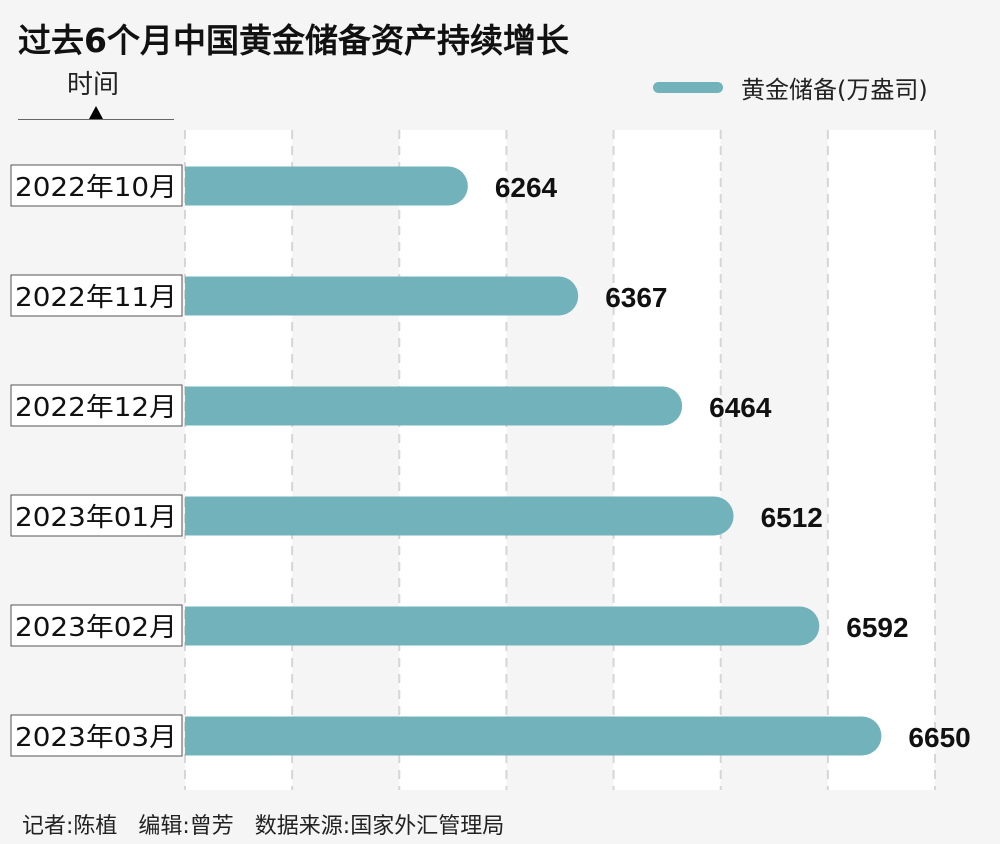 Image resolution: width=1000 pixels, height=844 pixels. Describe the element at coordinates (96, 112) in the screenshot. I see `axis-arrow-icon` at that location.